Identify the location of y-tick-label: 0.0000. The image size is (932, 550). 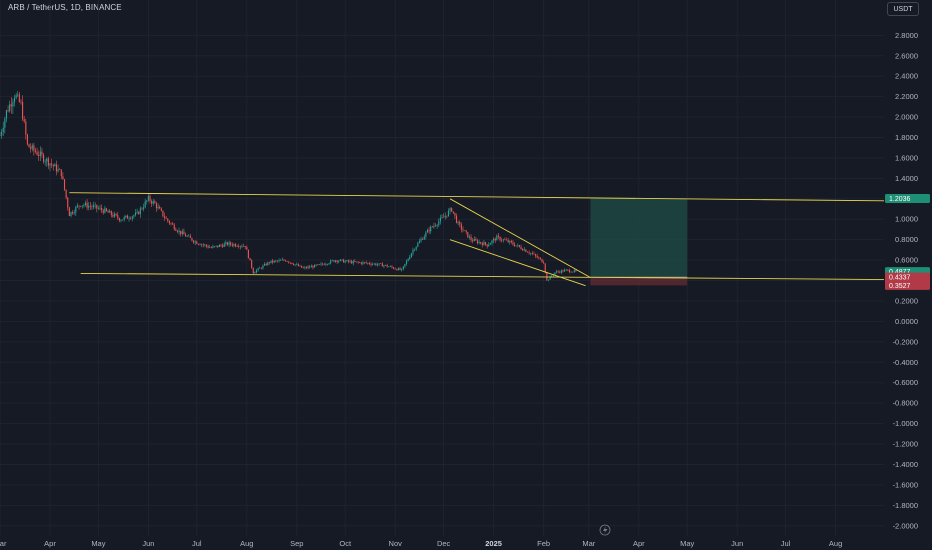
(906, 321).